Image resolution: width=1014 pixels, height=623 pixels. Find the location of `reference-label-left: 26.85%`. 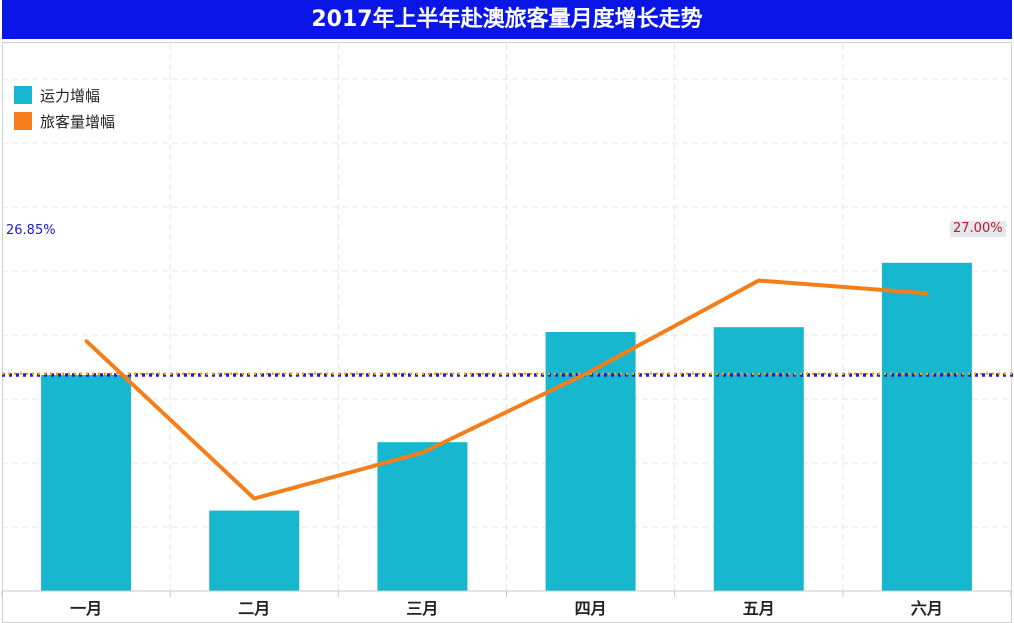

reference-label-left: 26.85% is located at coordinates (31, 230).